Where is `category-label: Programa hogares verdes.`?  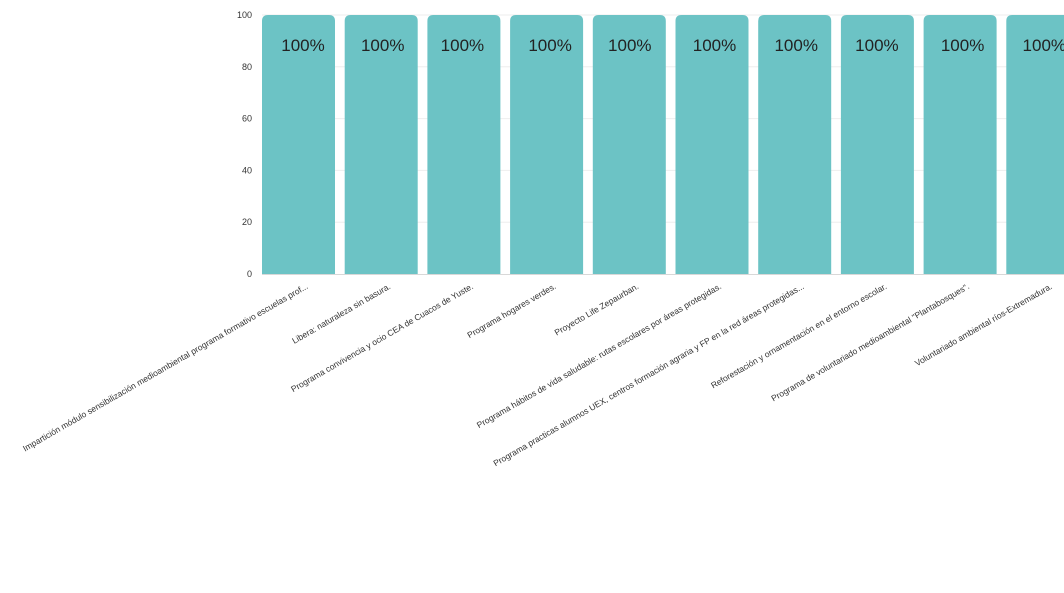
category-label: Programa hogares verdes. is located at coordinates (511, 310).